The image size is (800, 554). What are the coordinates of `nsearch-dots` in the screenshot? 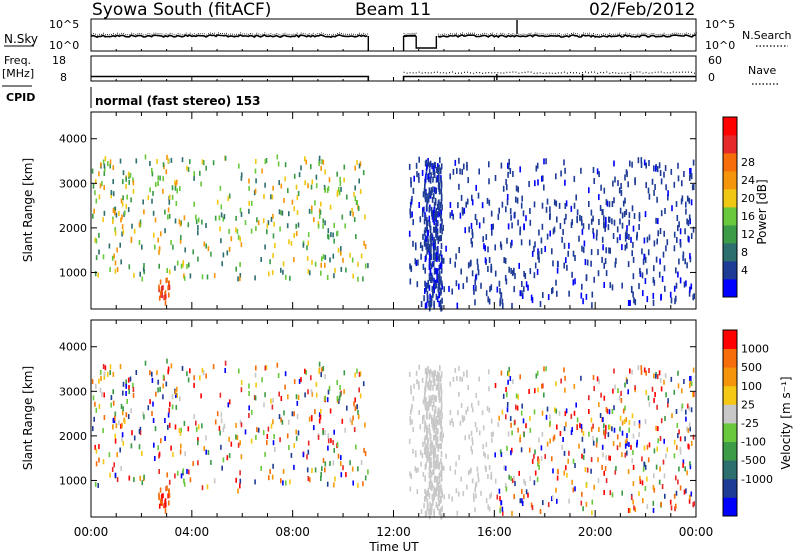 It's located at (394, 34).